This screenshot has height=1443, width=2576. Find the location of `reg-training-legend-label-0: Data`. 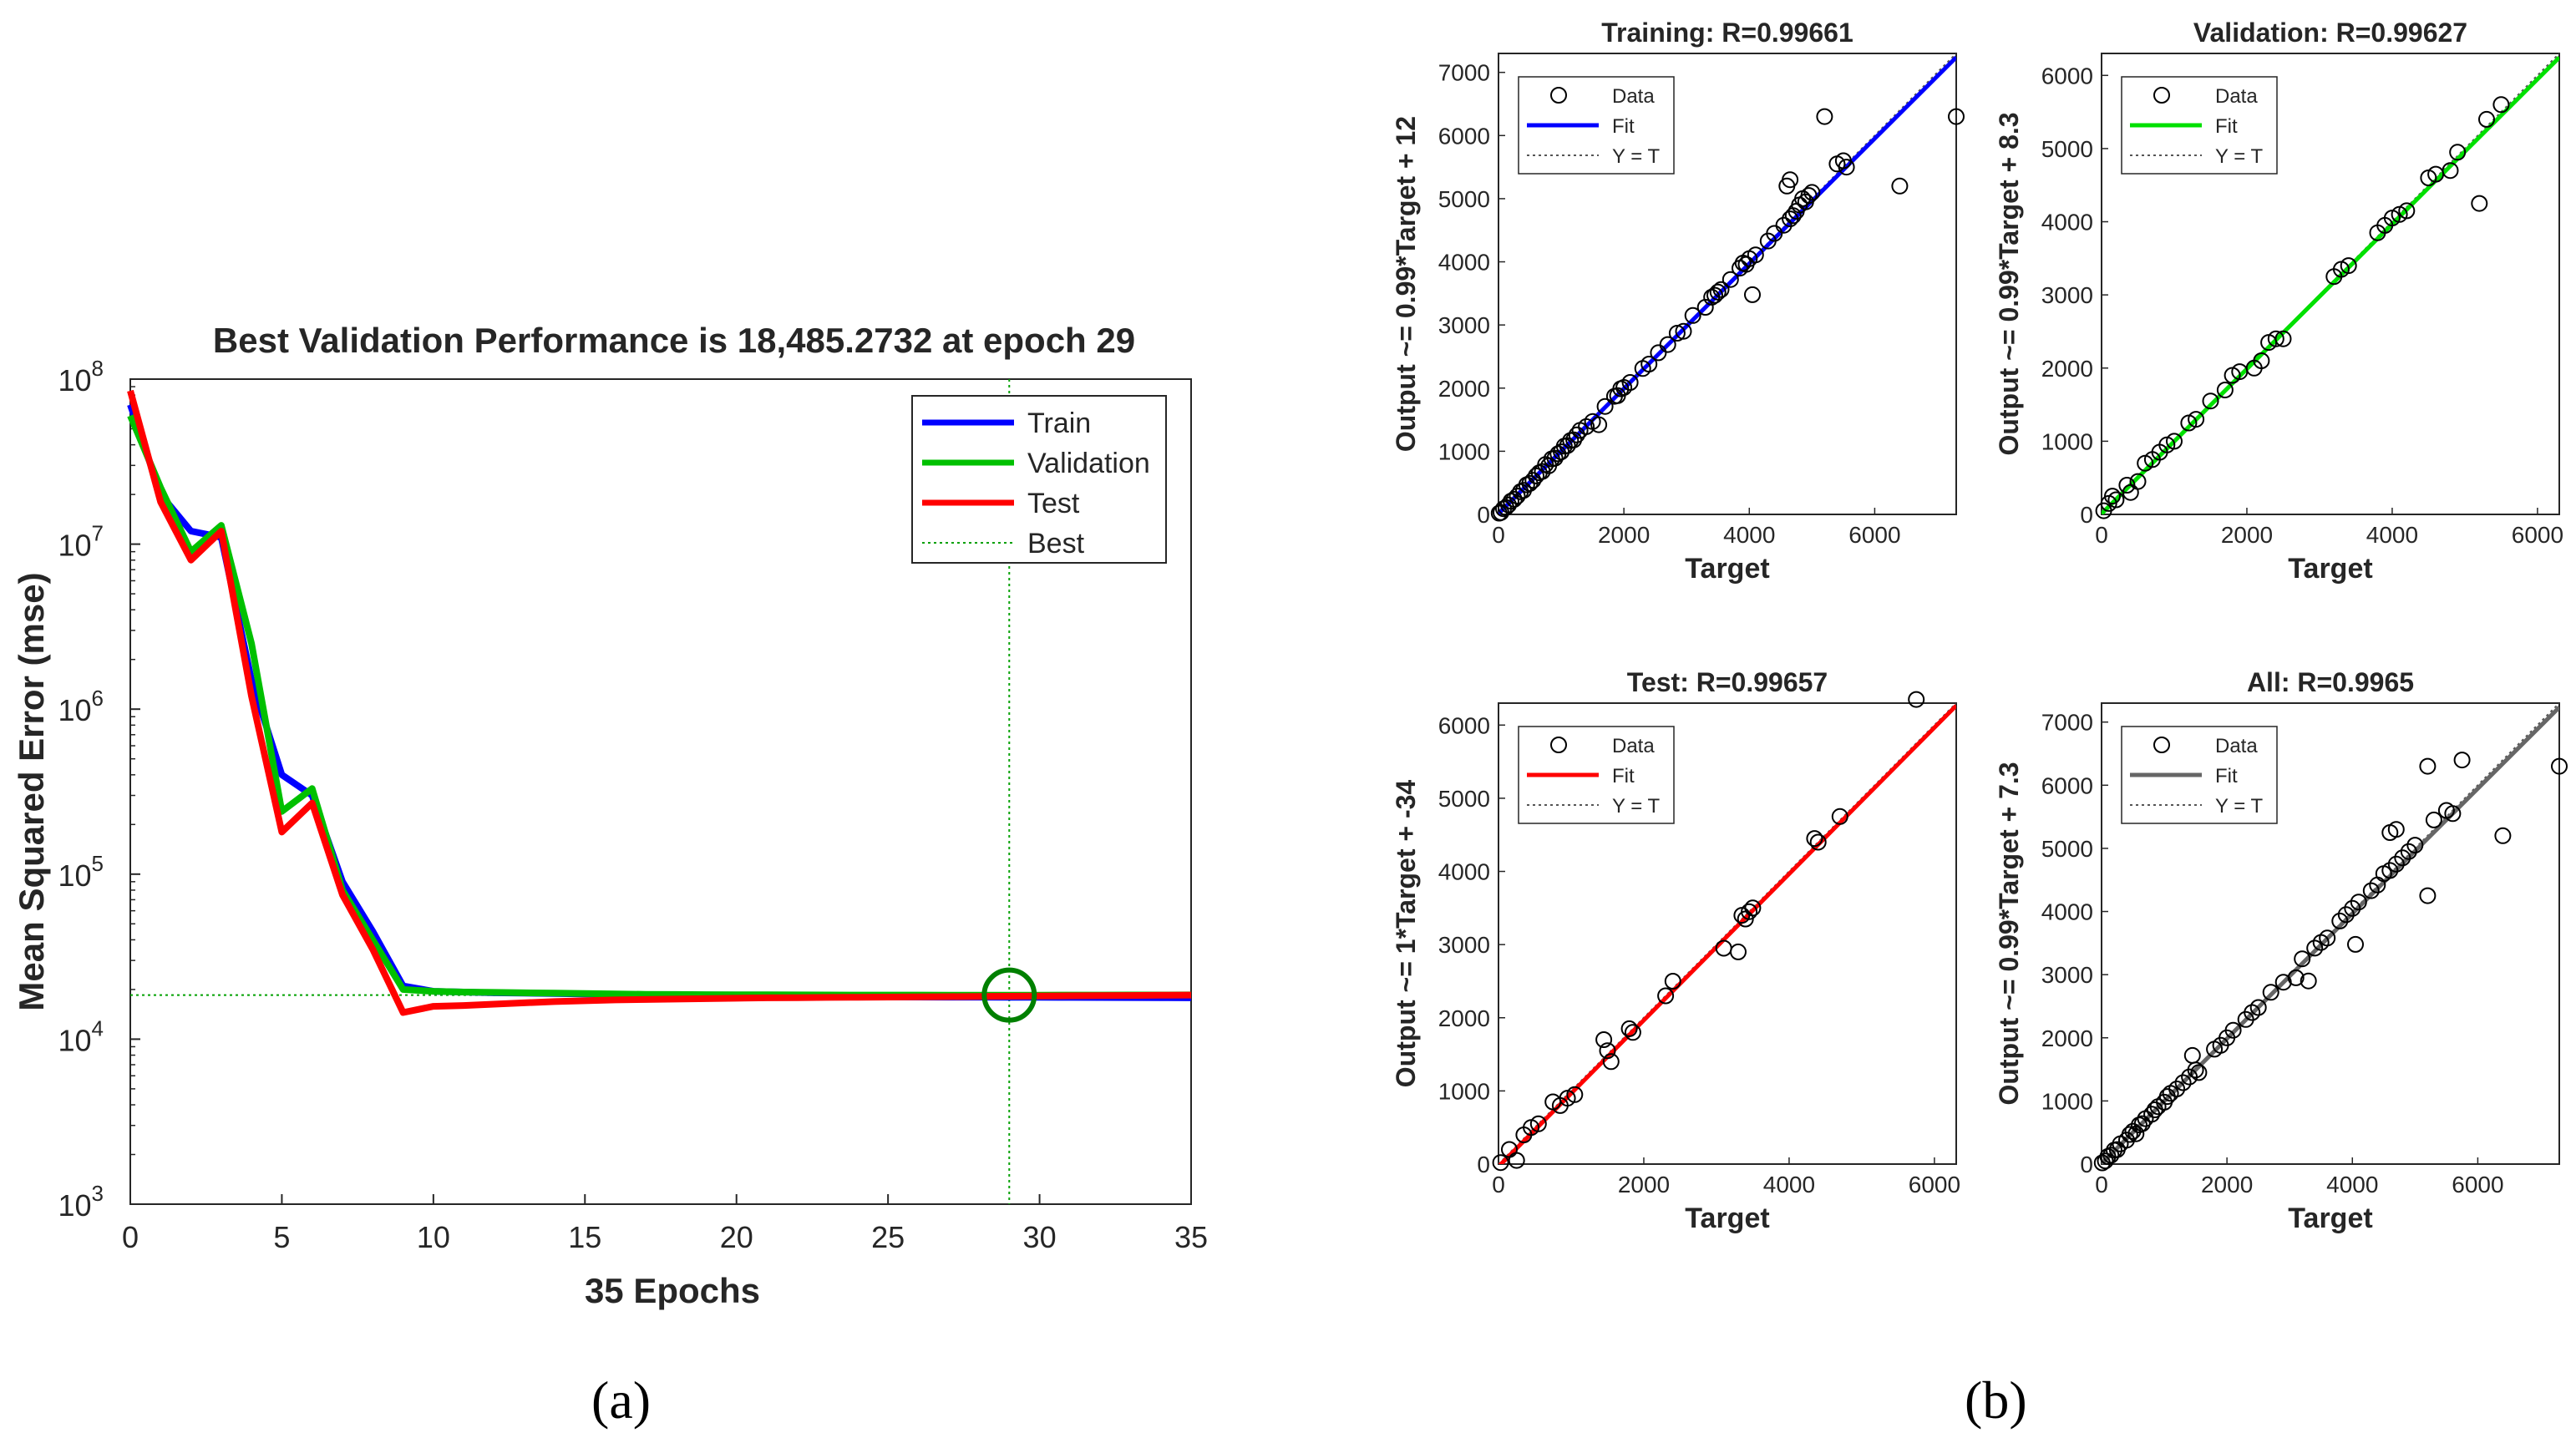

reg-training-legend-label-0: Data is located at coordinates (1633, 96).